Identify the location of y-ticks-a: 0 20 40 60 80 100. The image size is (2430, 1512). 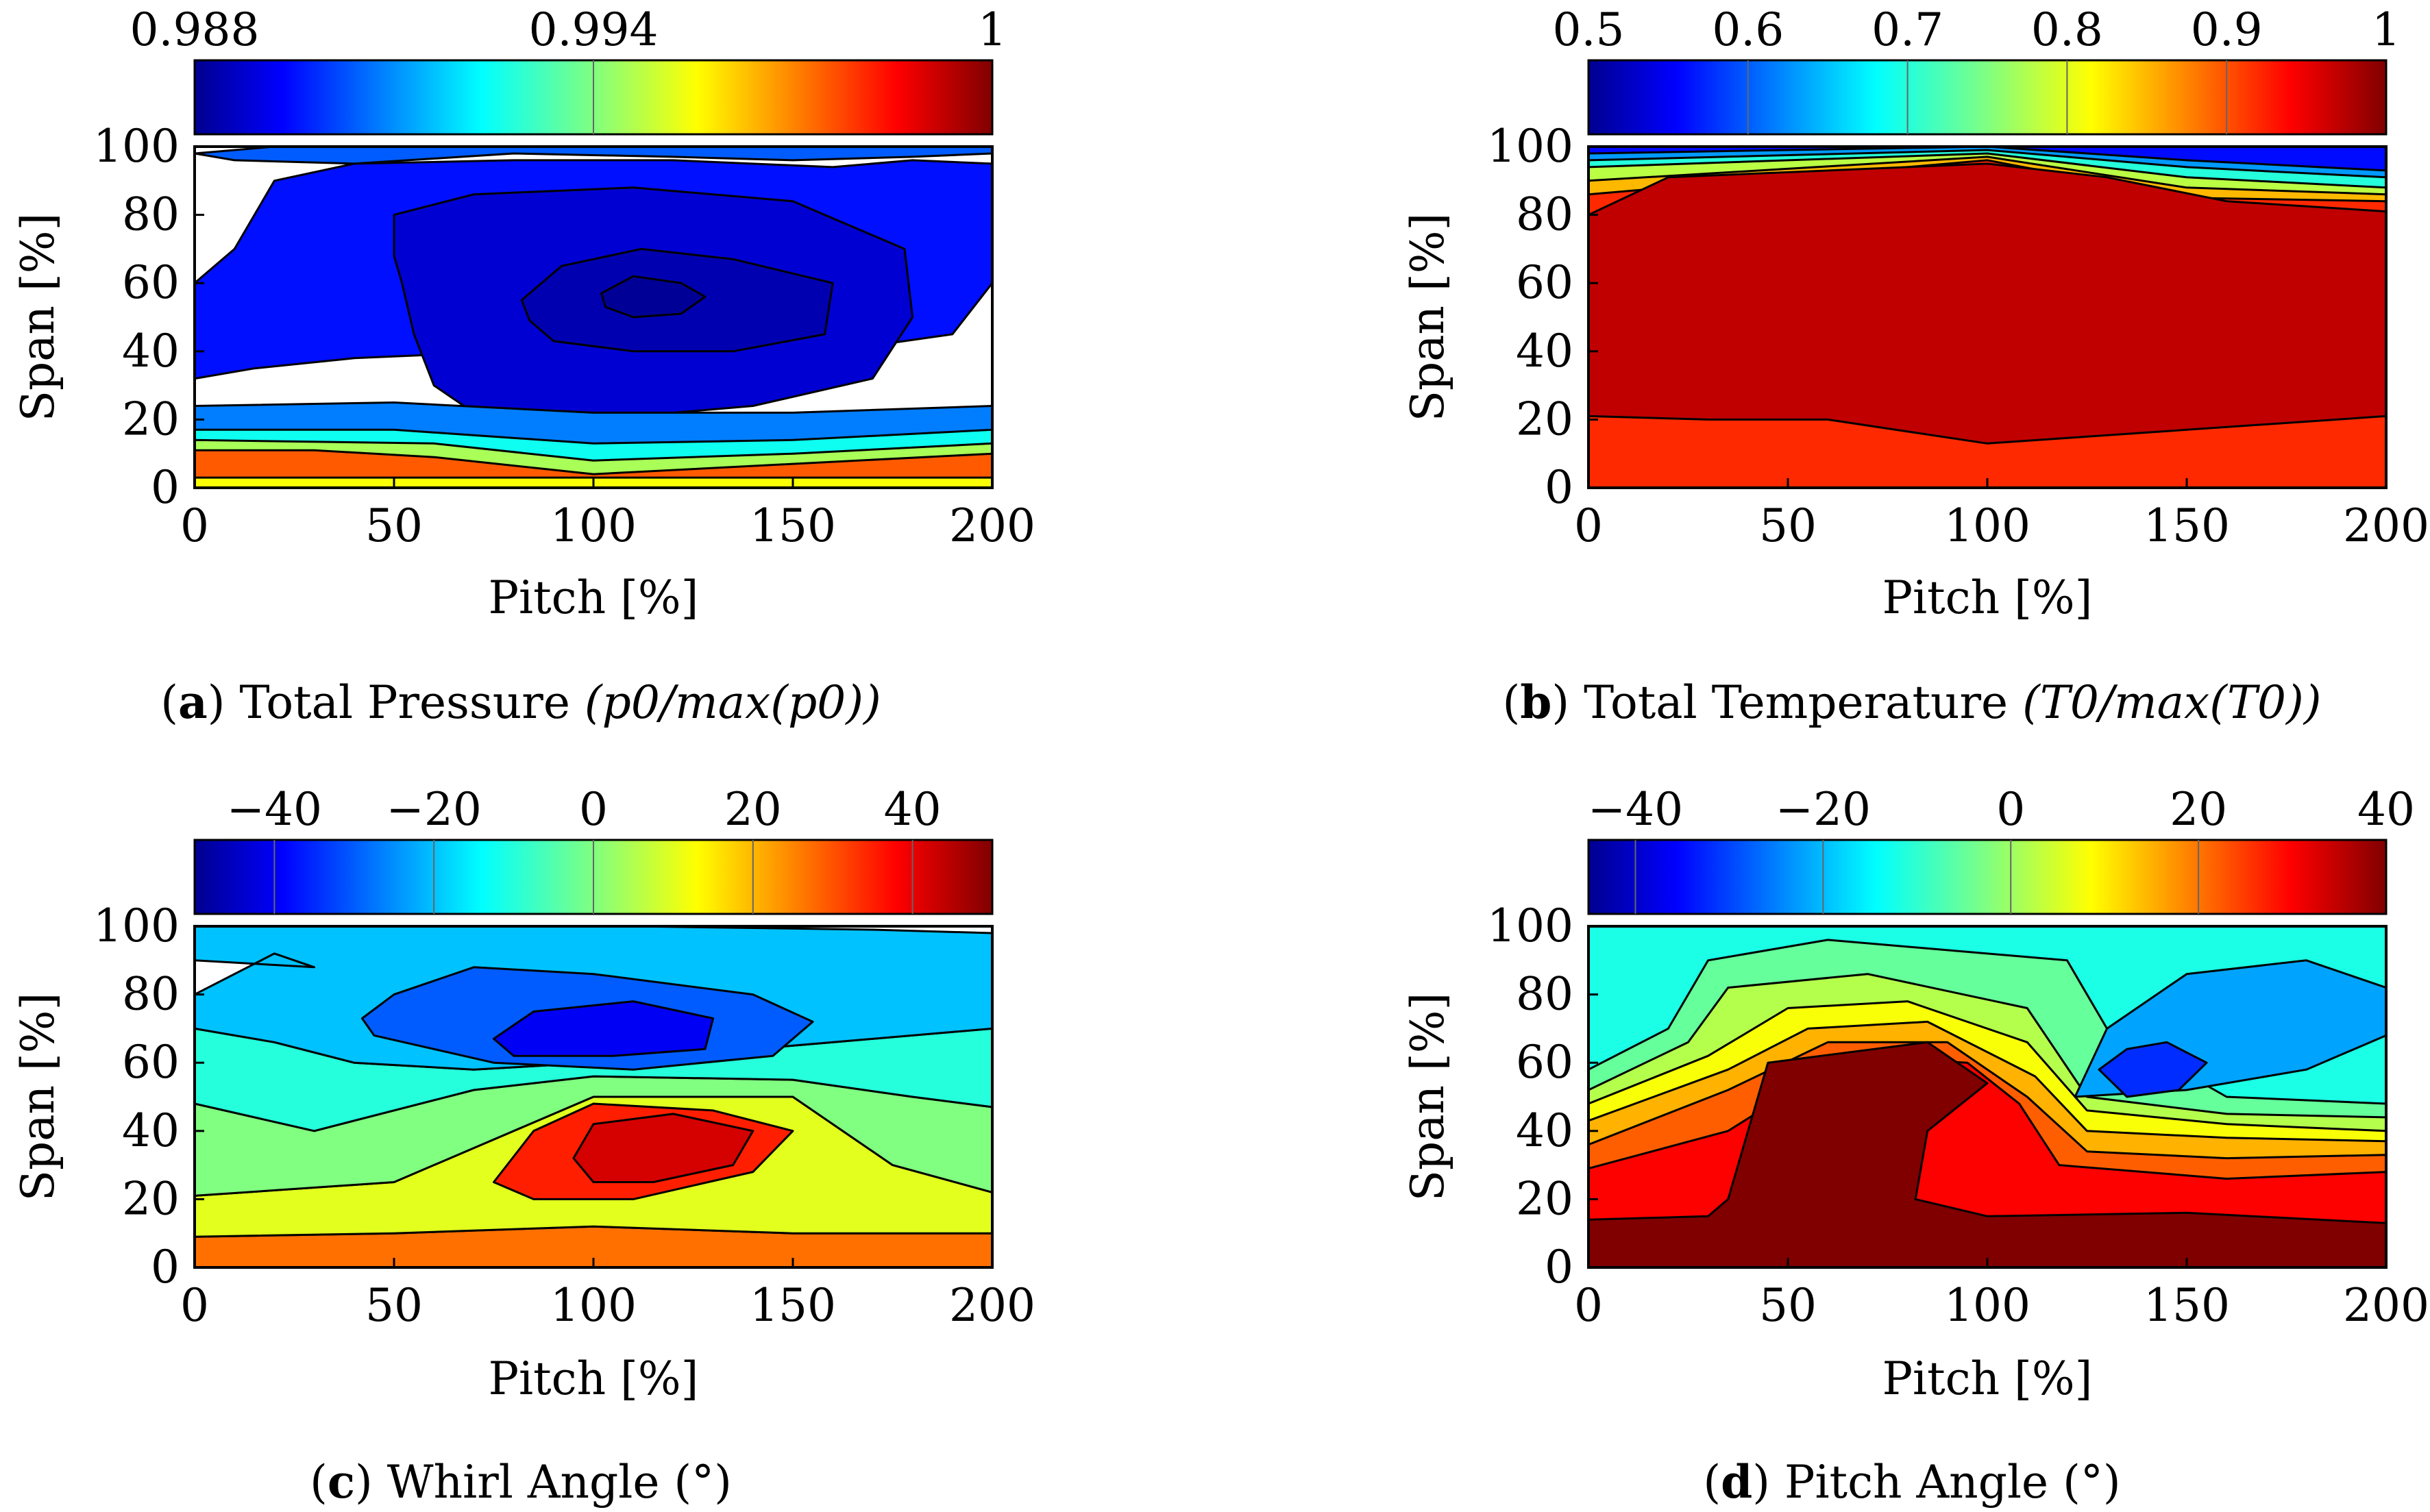
(148, 317).